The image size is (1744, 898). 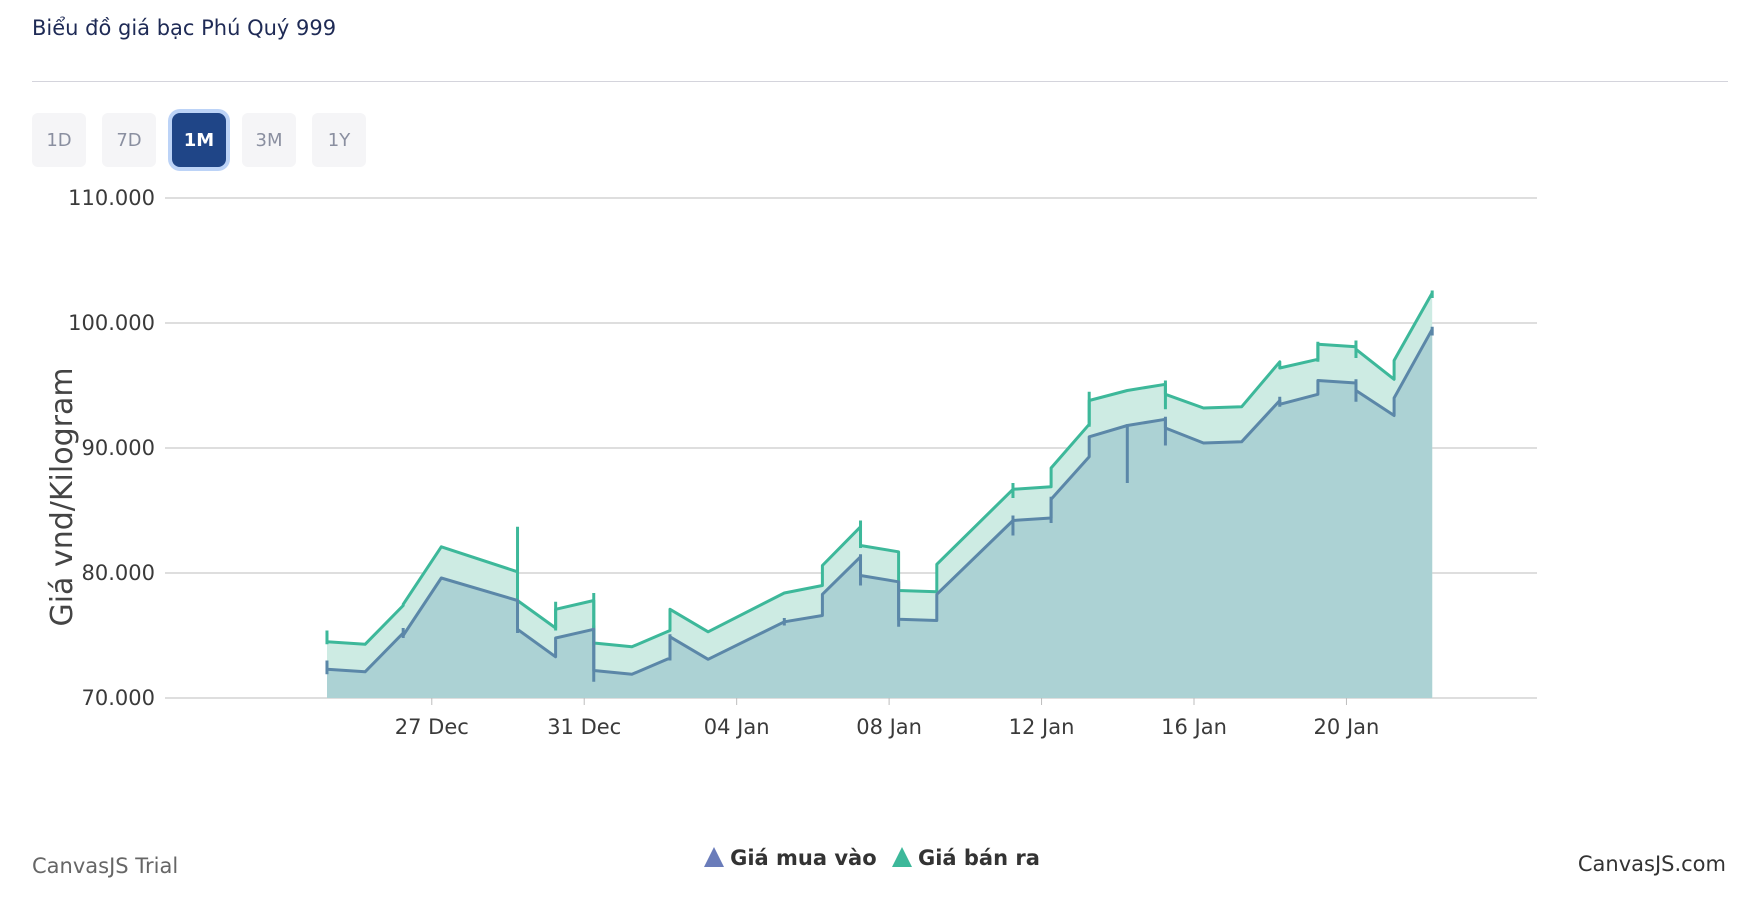 What do you see at coordinates (889, 727) in the screenshot?
I see `x-tick-label: 08 Jan` at bounding box center [889, 727].